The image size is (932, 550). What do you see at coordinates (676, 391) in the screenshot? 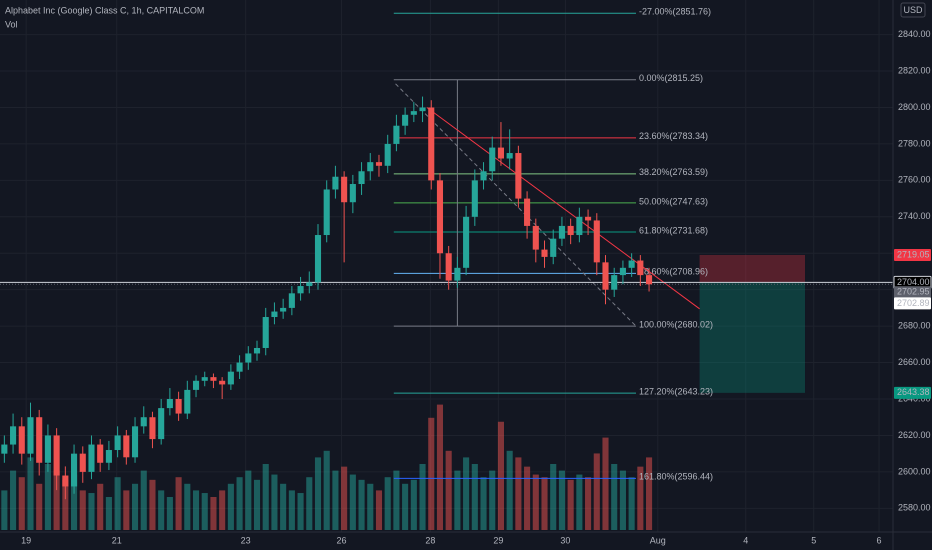
I see `fib-label: 127.20%(2643.23)` at bounding box center [676, 391].